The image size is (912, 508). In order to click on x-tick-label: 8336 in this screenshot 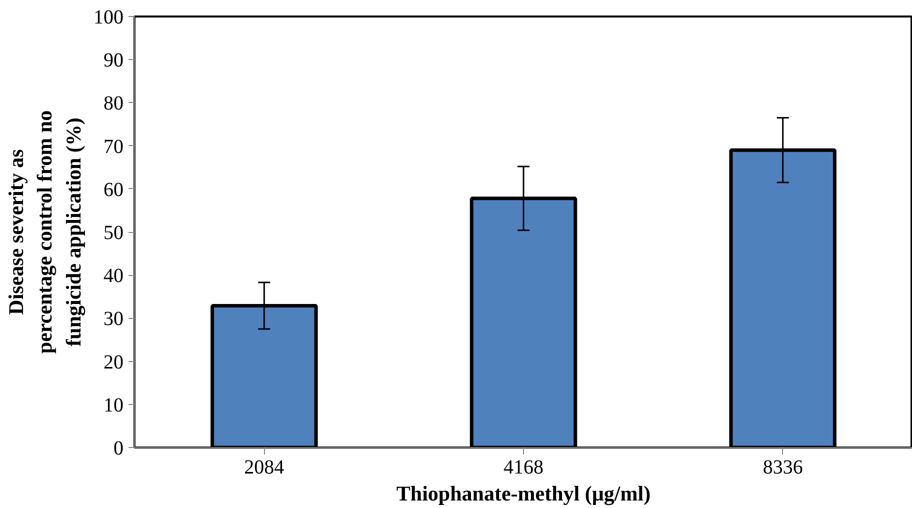, I will do `click(782, 467)`.